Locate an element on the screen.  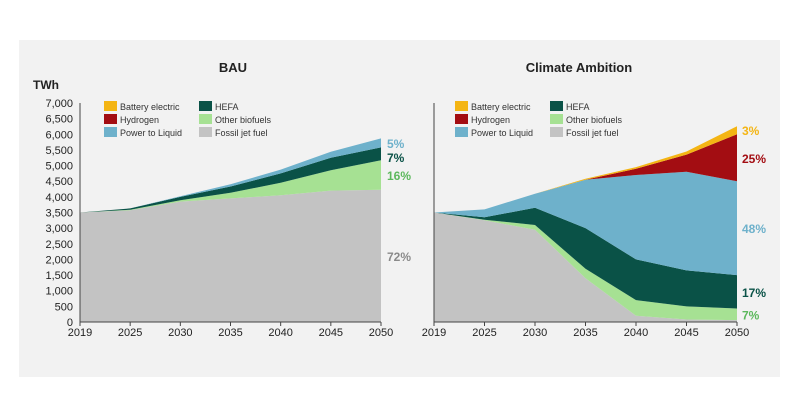
end-label-fossil-jet-fuel: 72% is located at coordinates (399, 257).